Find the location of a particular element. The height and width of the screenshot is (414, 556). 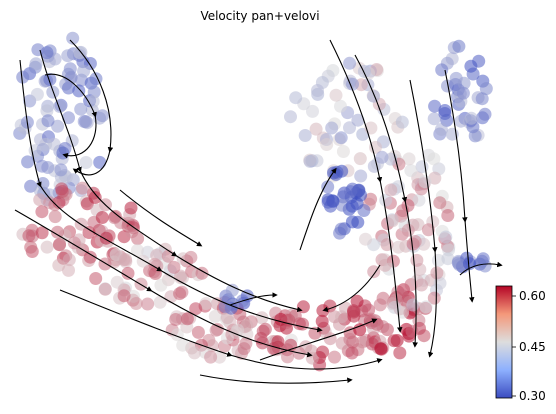

colorbar-tick-label: 0.45 is located at coordinates (532, 347).